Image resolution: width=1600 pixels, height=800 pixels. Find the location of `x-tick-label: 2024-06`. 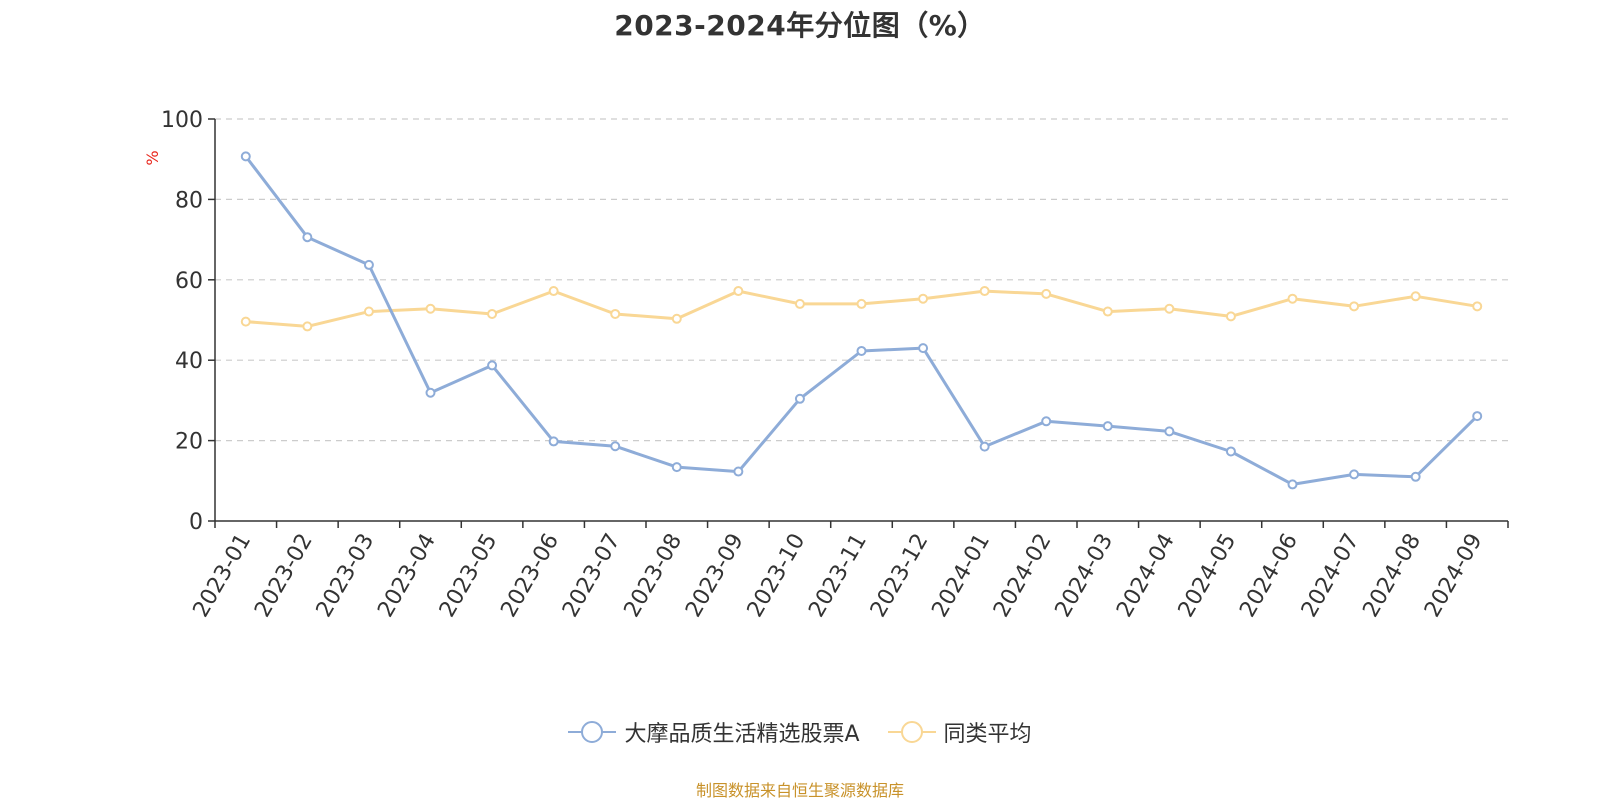

x-tick-label: 2024-06 is located at coordinates (1269, 576).